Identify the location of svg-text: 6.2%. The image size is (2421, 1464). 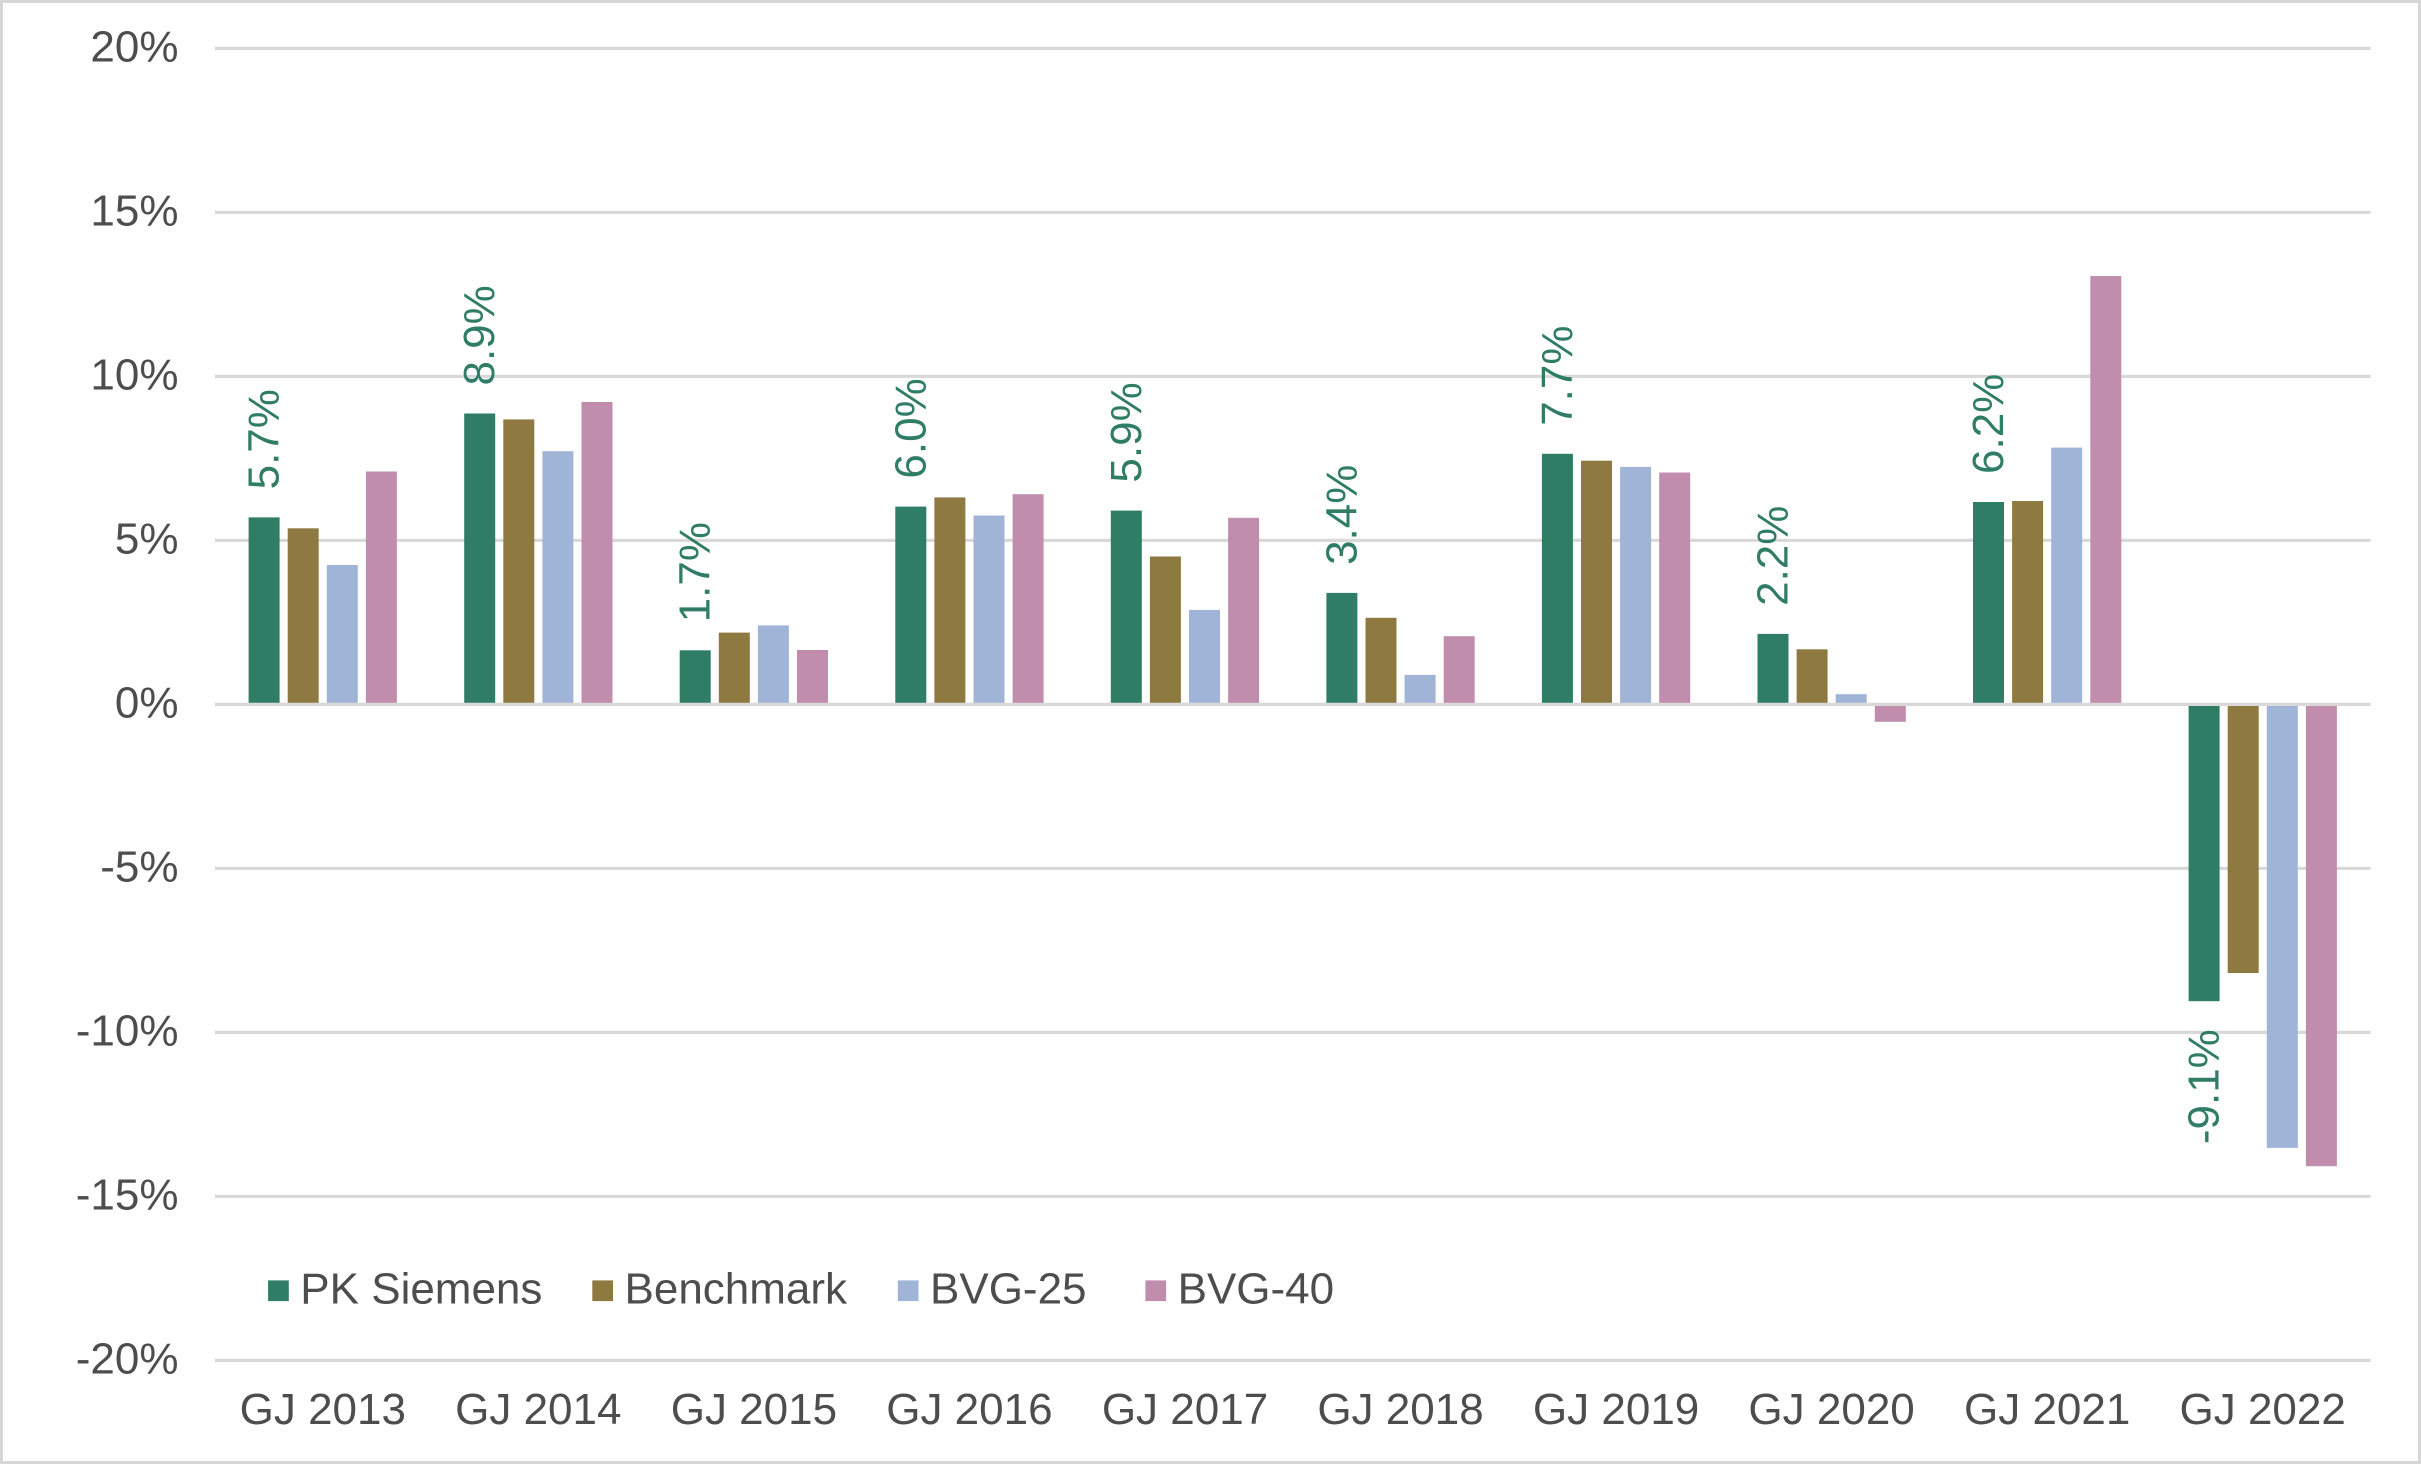
(1988, 424).